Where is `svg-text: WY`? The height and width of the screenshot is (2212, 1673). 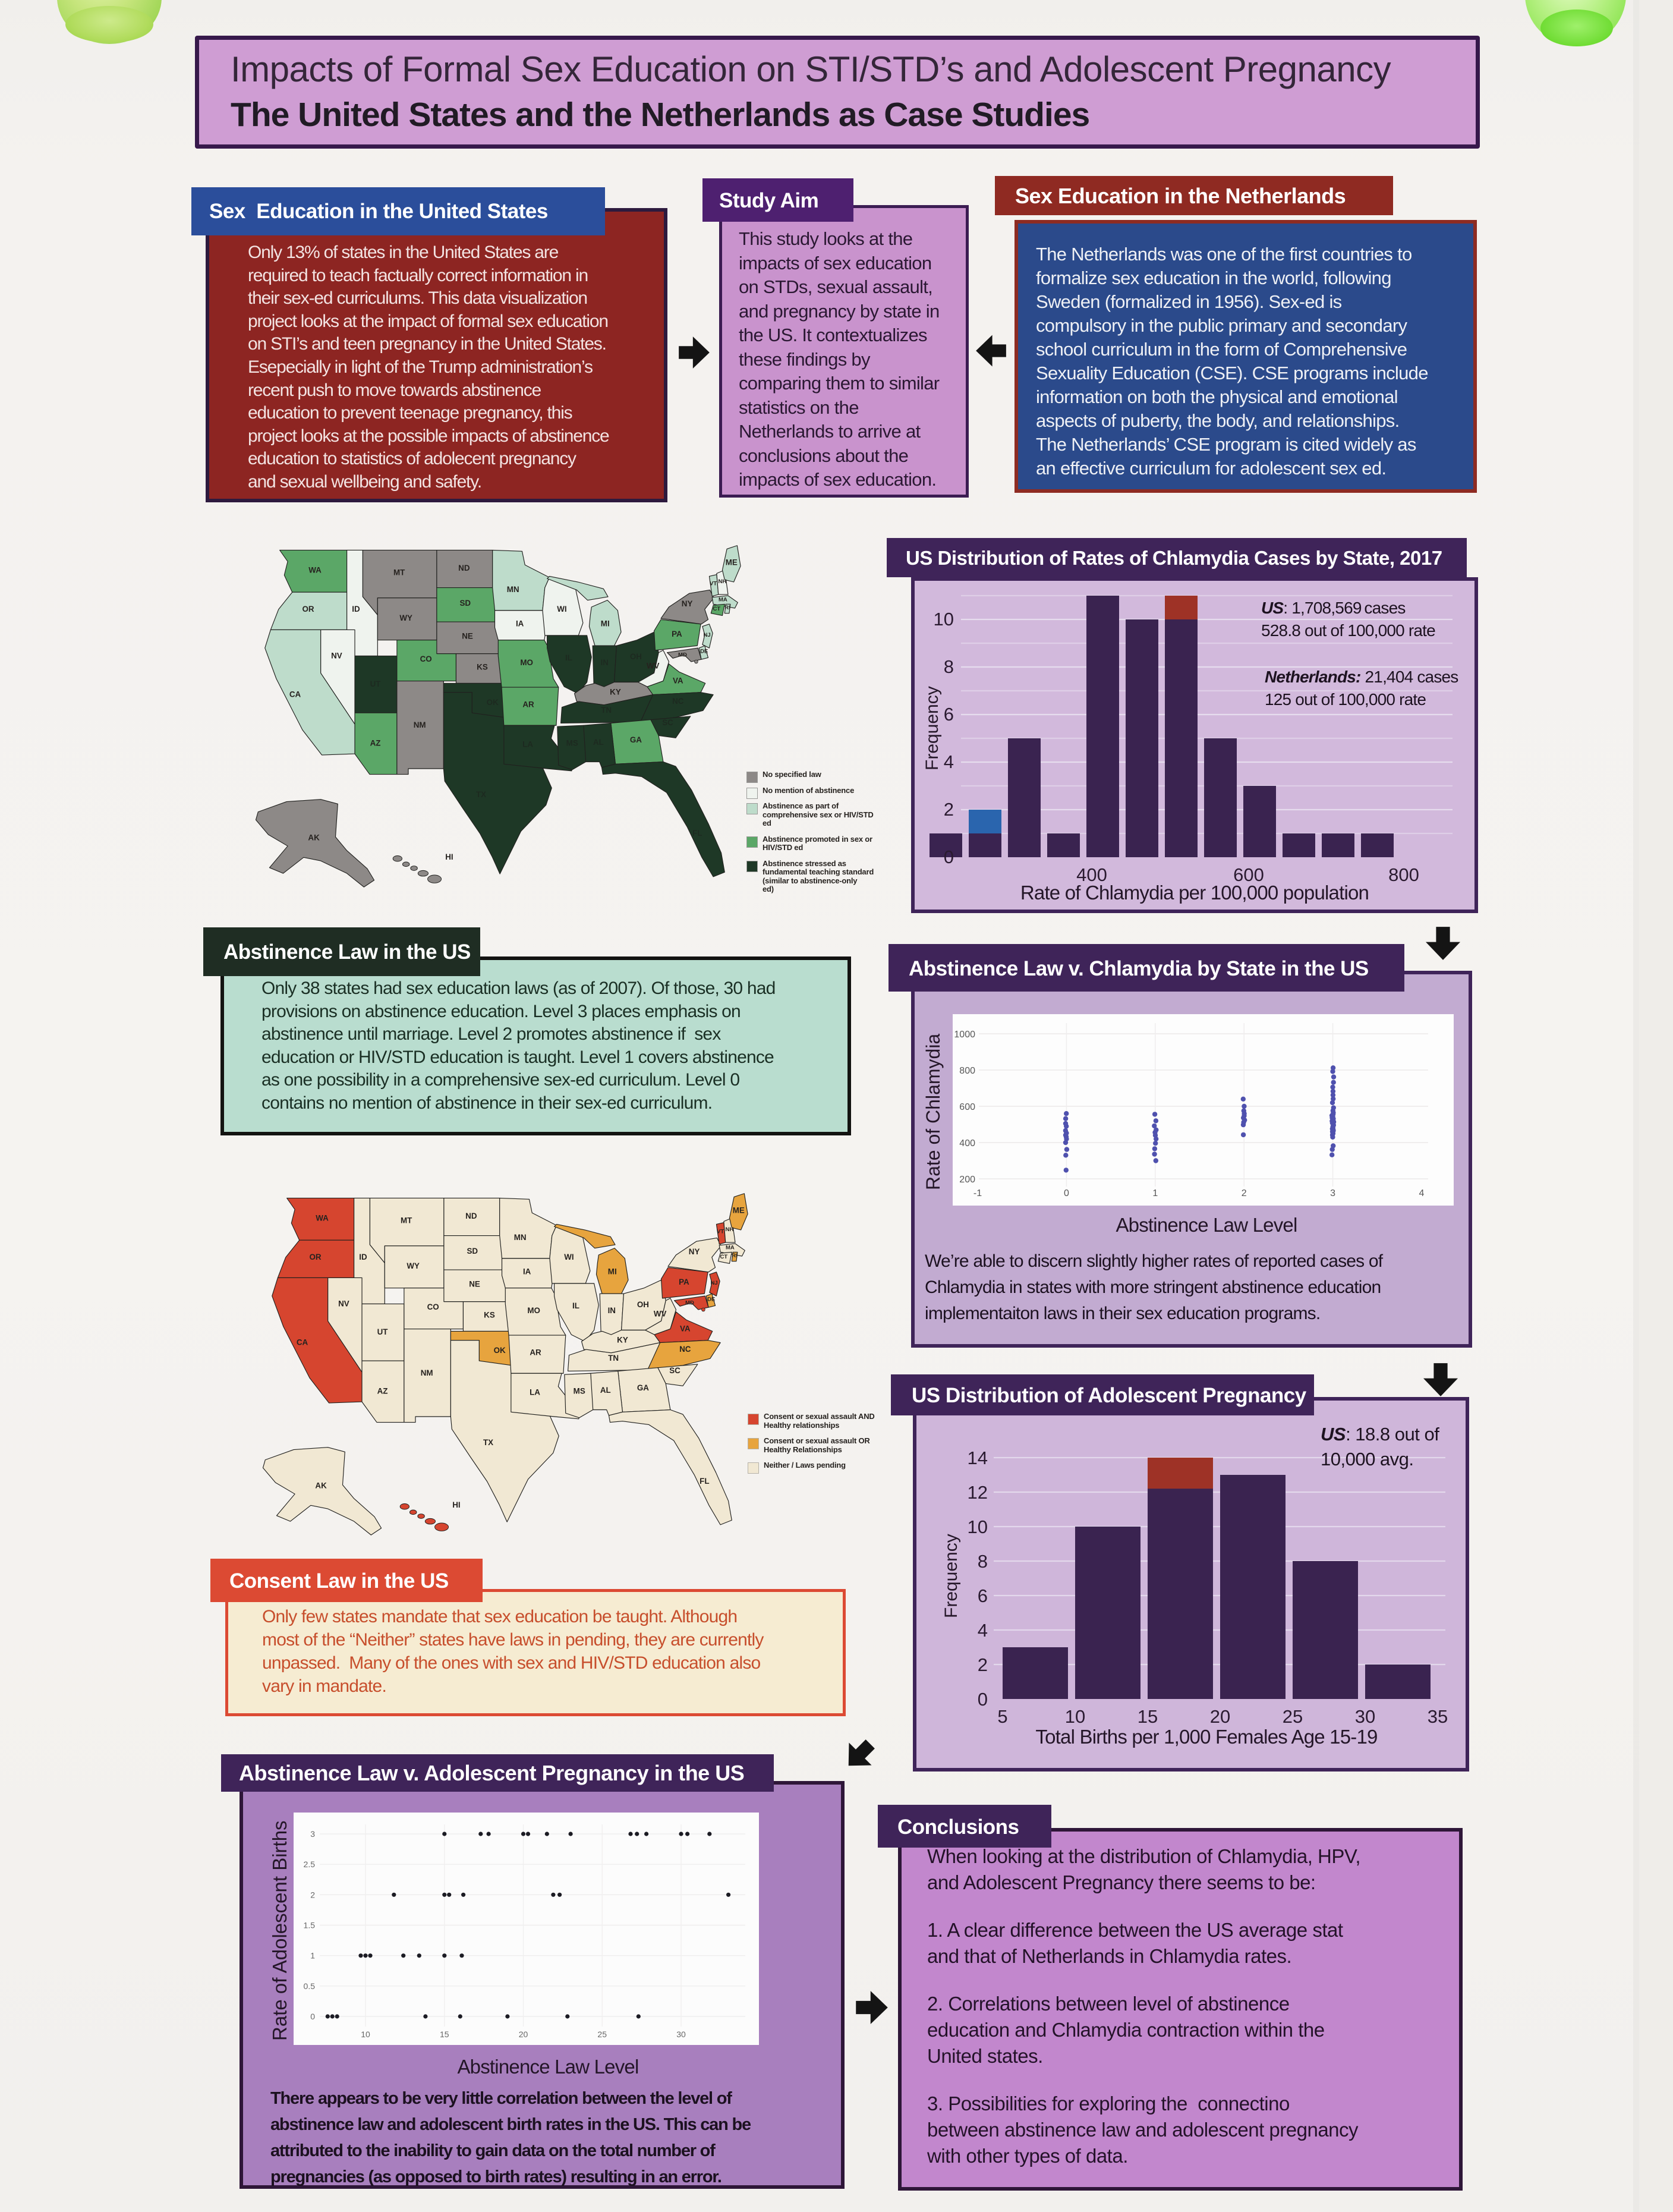 svg-text: WY is located at coordinates (405, 617).